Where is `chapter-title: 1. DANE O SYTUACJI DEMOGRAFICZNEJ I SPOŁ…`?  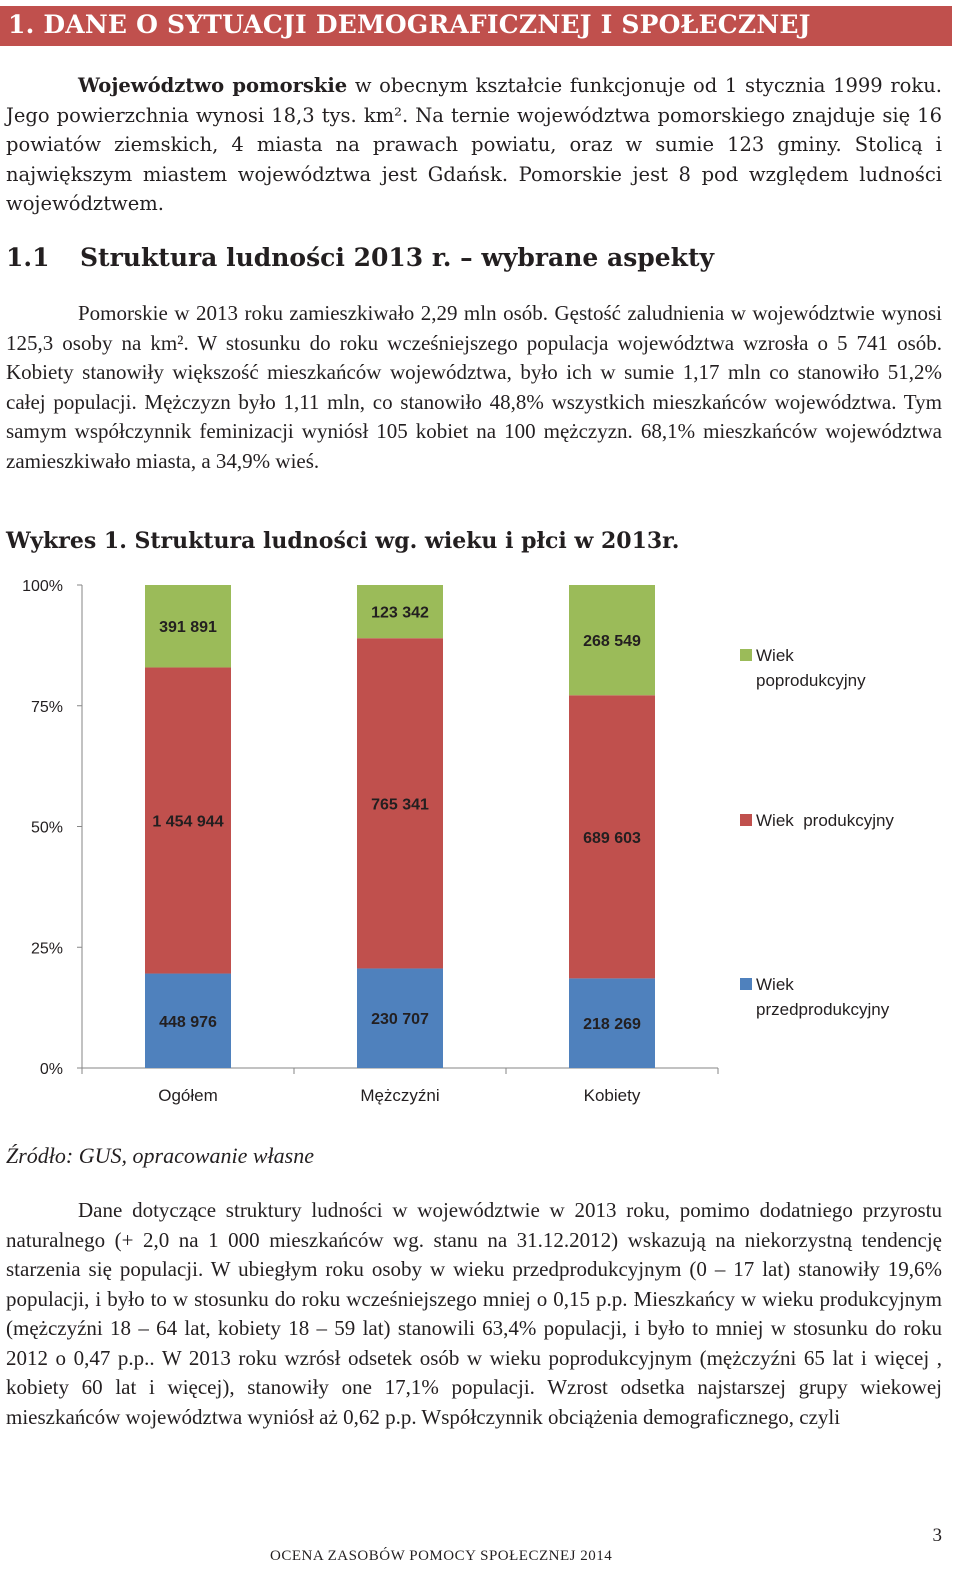 chapter-title: 1. DANE O SYTUACJI DEMOGRAFICZNEJ I SPOŁ… is located at coordinates (409, 24).